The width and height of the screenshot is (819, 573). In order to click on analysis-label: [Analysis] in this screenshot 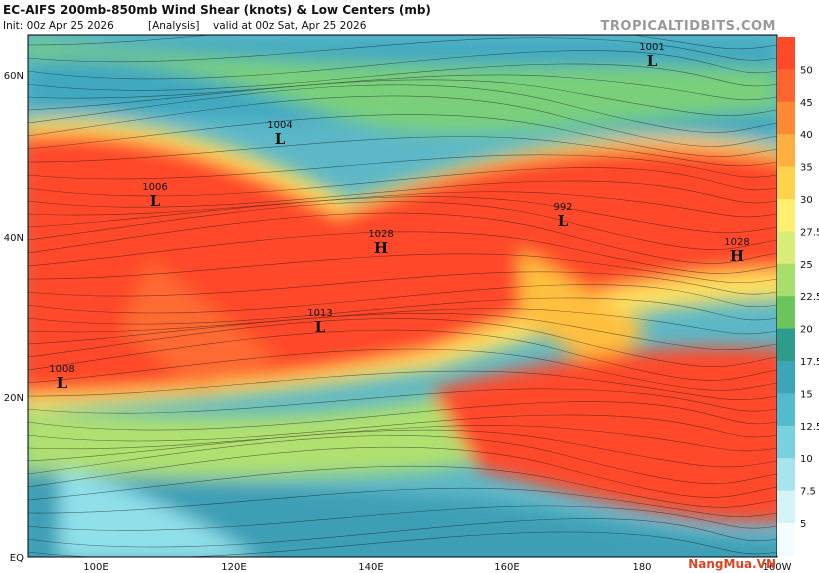, I will do `click(173, 26)`.